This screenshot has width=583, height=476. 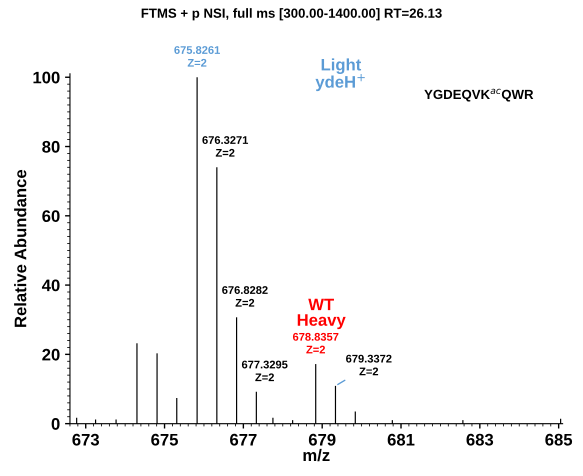 What do you see at coordinates (369, 365) in the screenshot?
I see `annotation: 679.3372 Z=2` at bounding box center [369, 365].